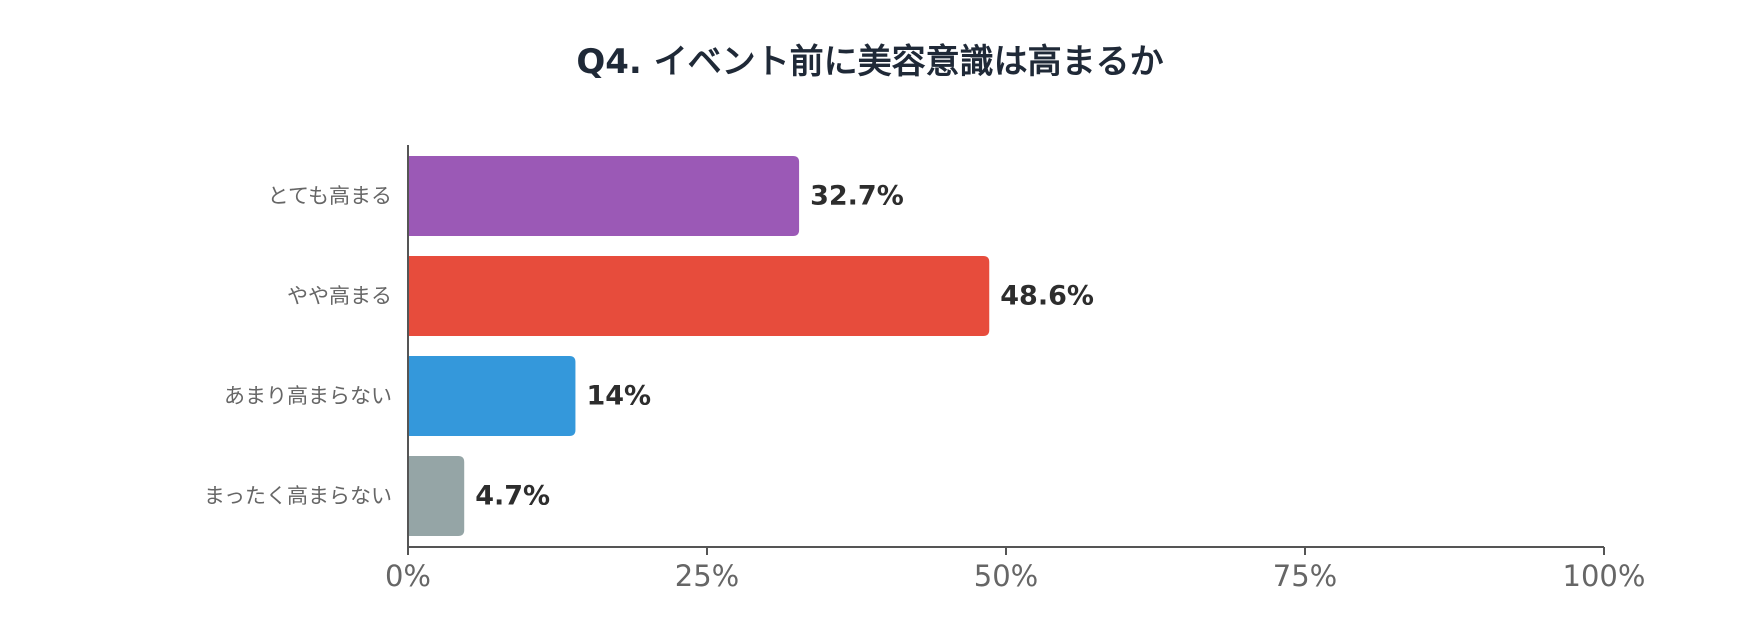  Describe the element at coordinates (512, 496) in the screenshot. I see `data-label: 4.7%` at that location.